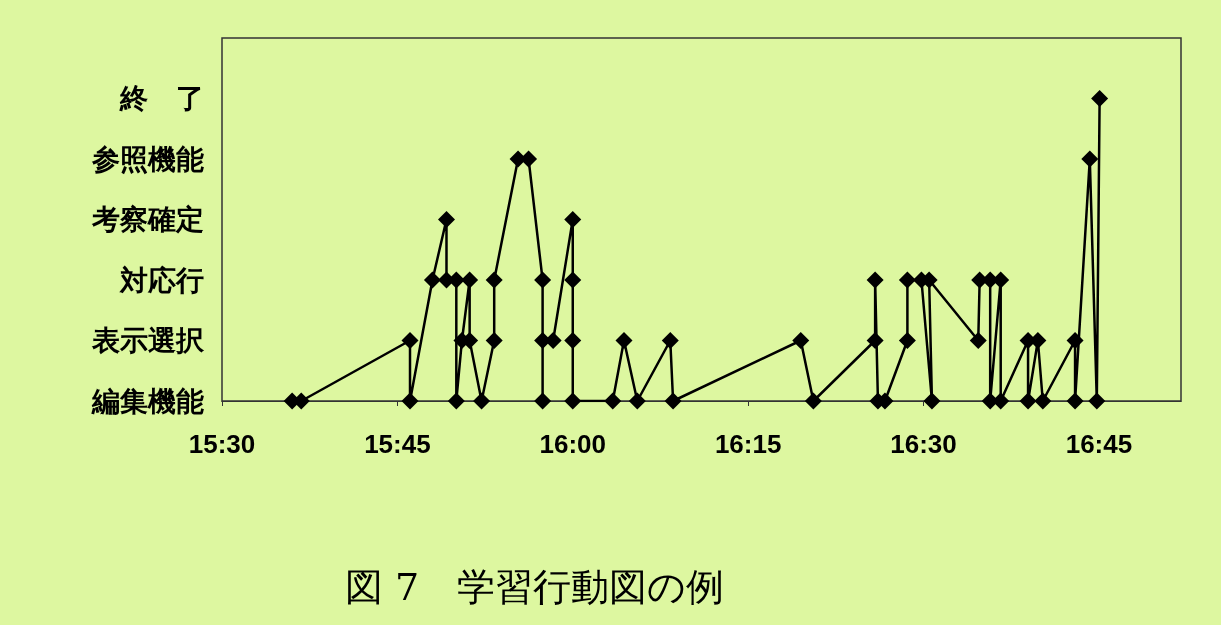 This screenshot has height=625, width=1221. Describe the element at coordinates (147, 159) in the screenshot. I see `text: 参照機能` at that location.